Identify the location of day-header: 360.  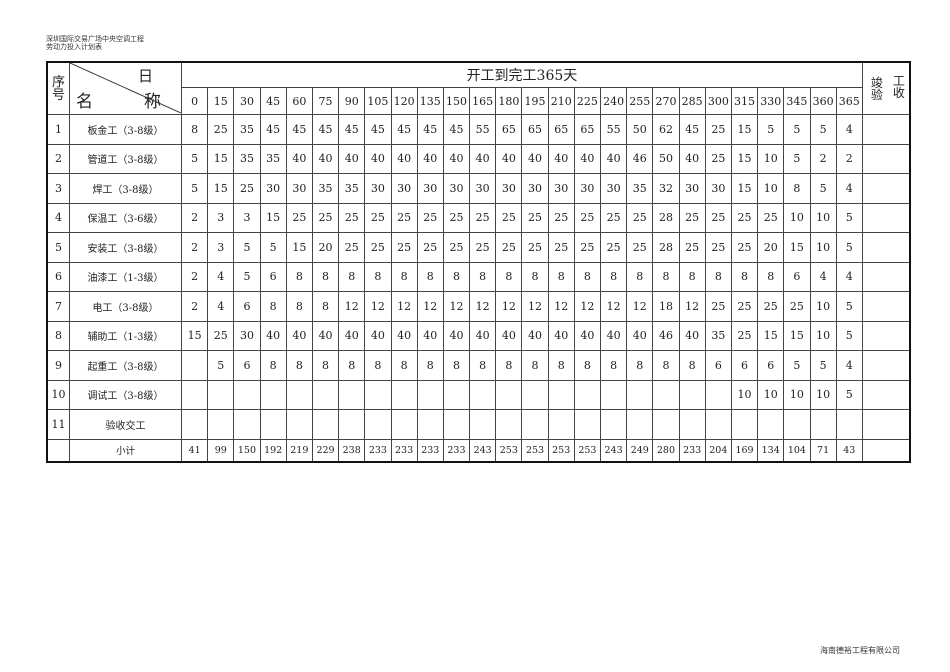
(823, 101).